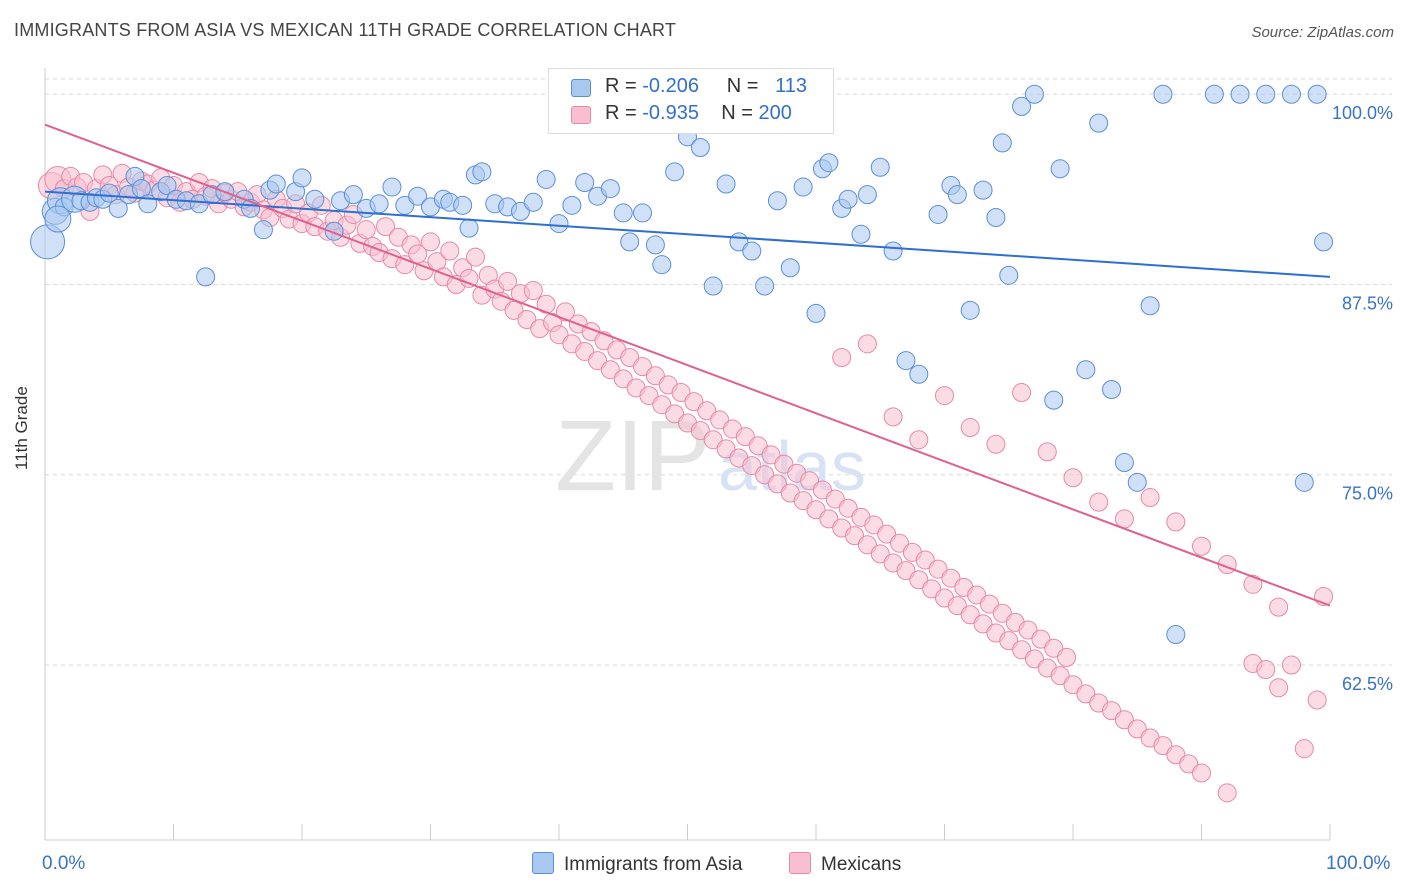  I want to click on n-value-mexicans: 200, so click(775, 113).